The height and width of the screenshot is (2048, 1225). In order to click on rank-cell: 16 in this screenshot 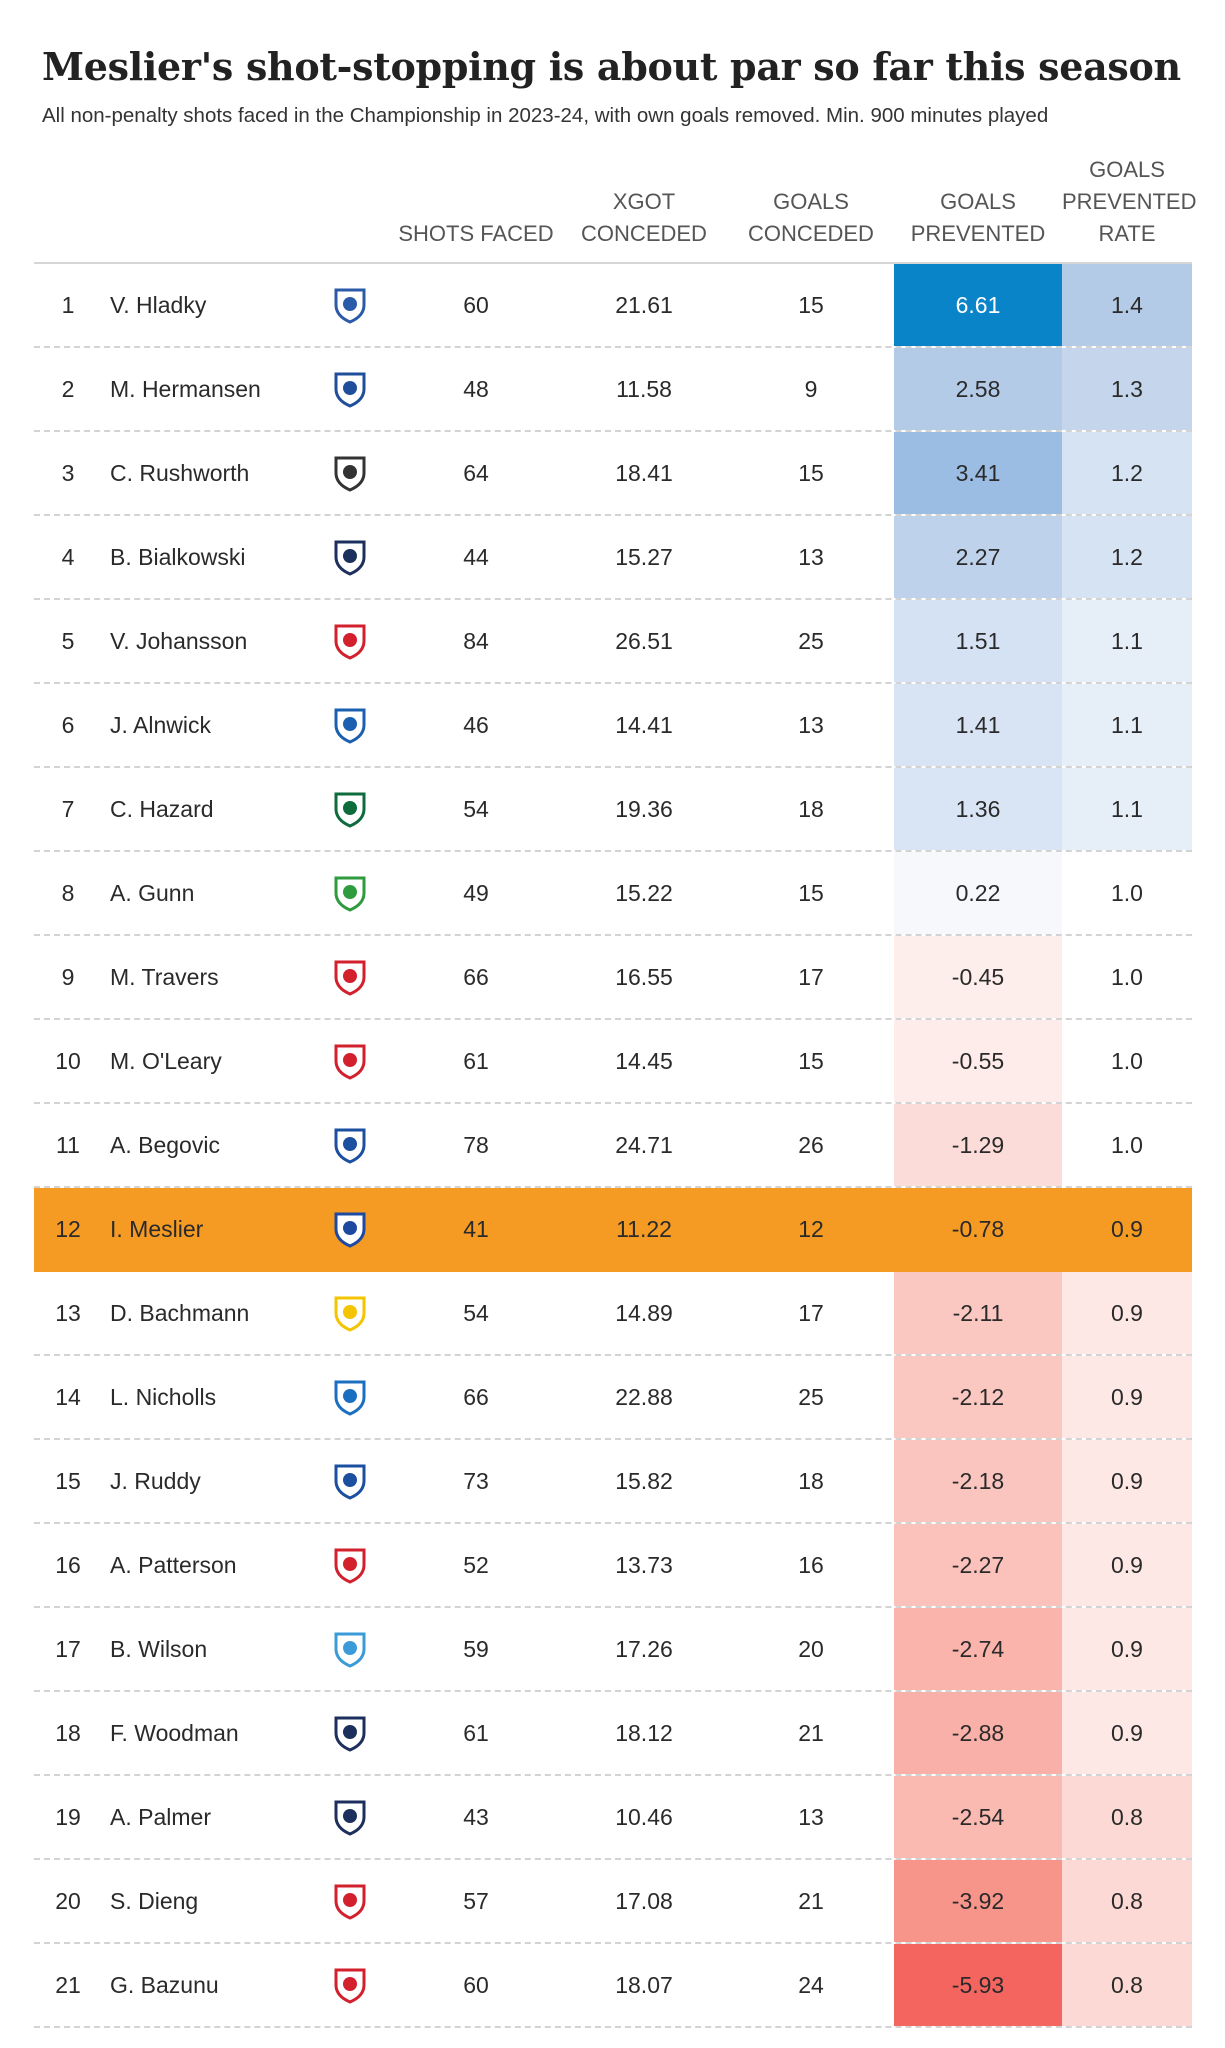, I will do `click(68, 1565)`.